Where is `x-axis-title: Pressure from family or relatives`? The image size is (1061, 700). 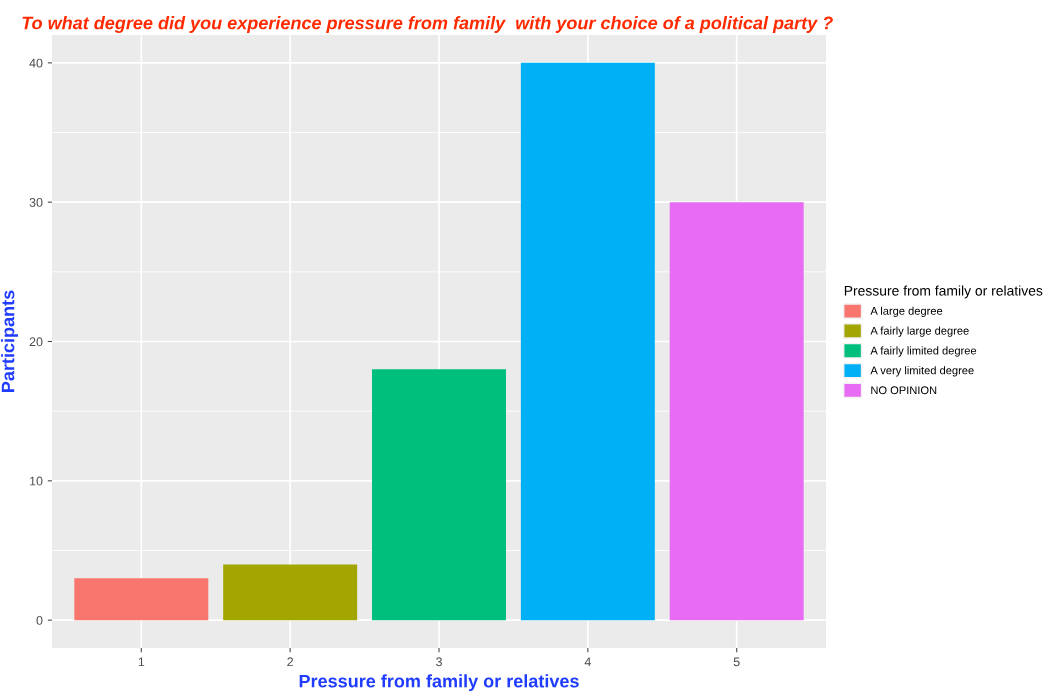 x-axis-title: Pressure from family or relatives is located at coordinates (439, 683).